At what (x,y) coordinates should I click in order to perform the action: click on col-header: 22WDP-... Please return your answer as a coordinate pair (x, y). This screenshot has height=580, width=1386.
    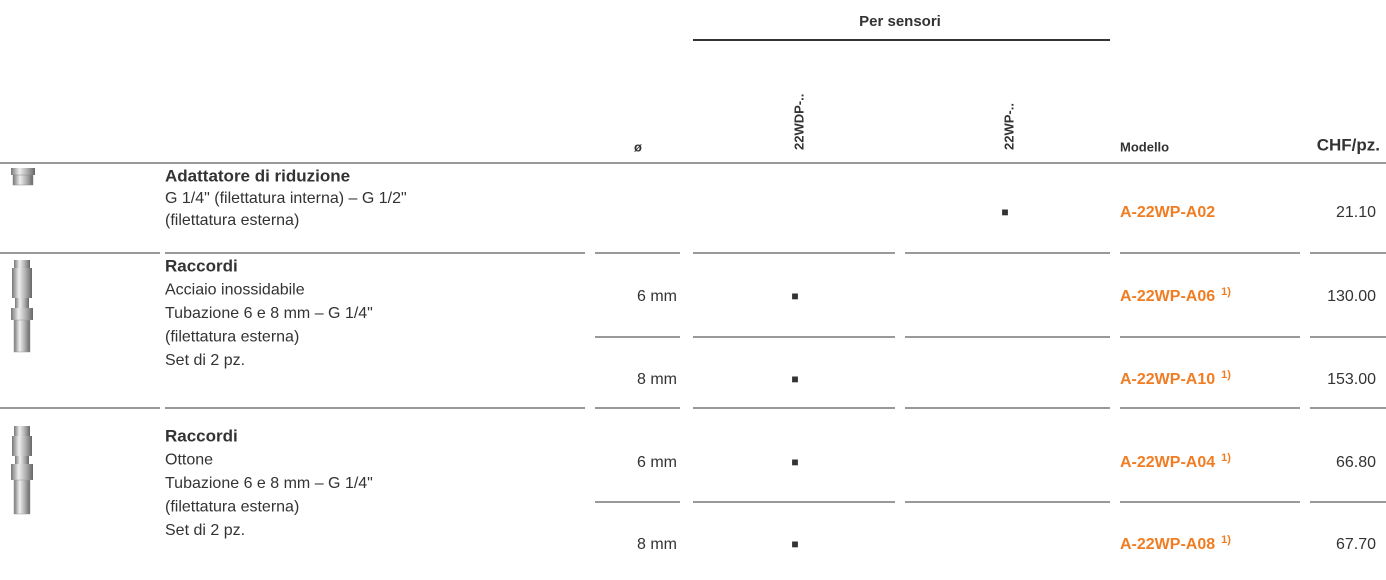
    Looking at the image, I should click on (798, 122).